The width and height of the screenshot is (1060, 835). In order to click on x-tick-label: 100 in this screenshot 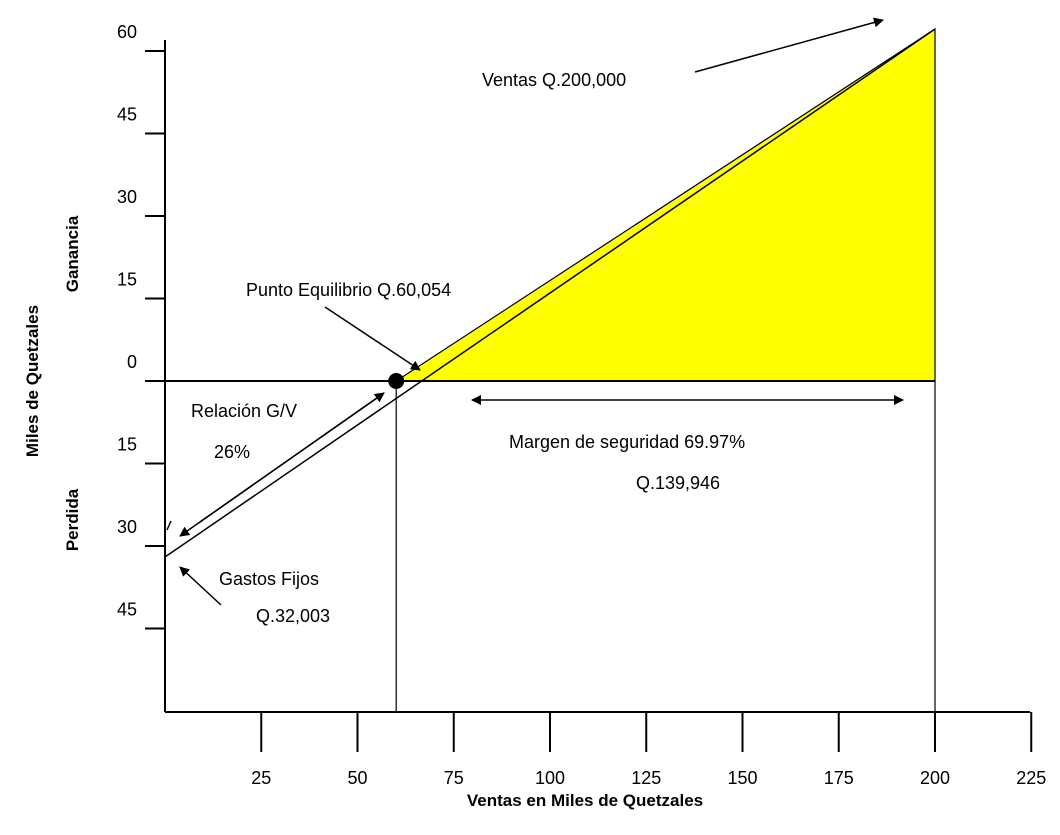, I will do `click(550, 778)`.